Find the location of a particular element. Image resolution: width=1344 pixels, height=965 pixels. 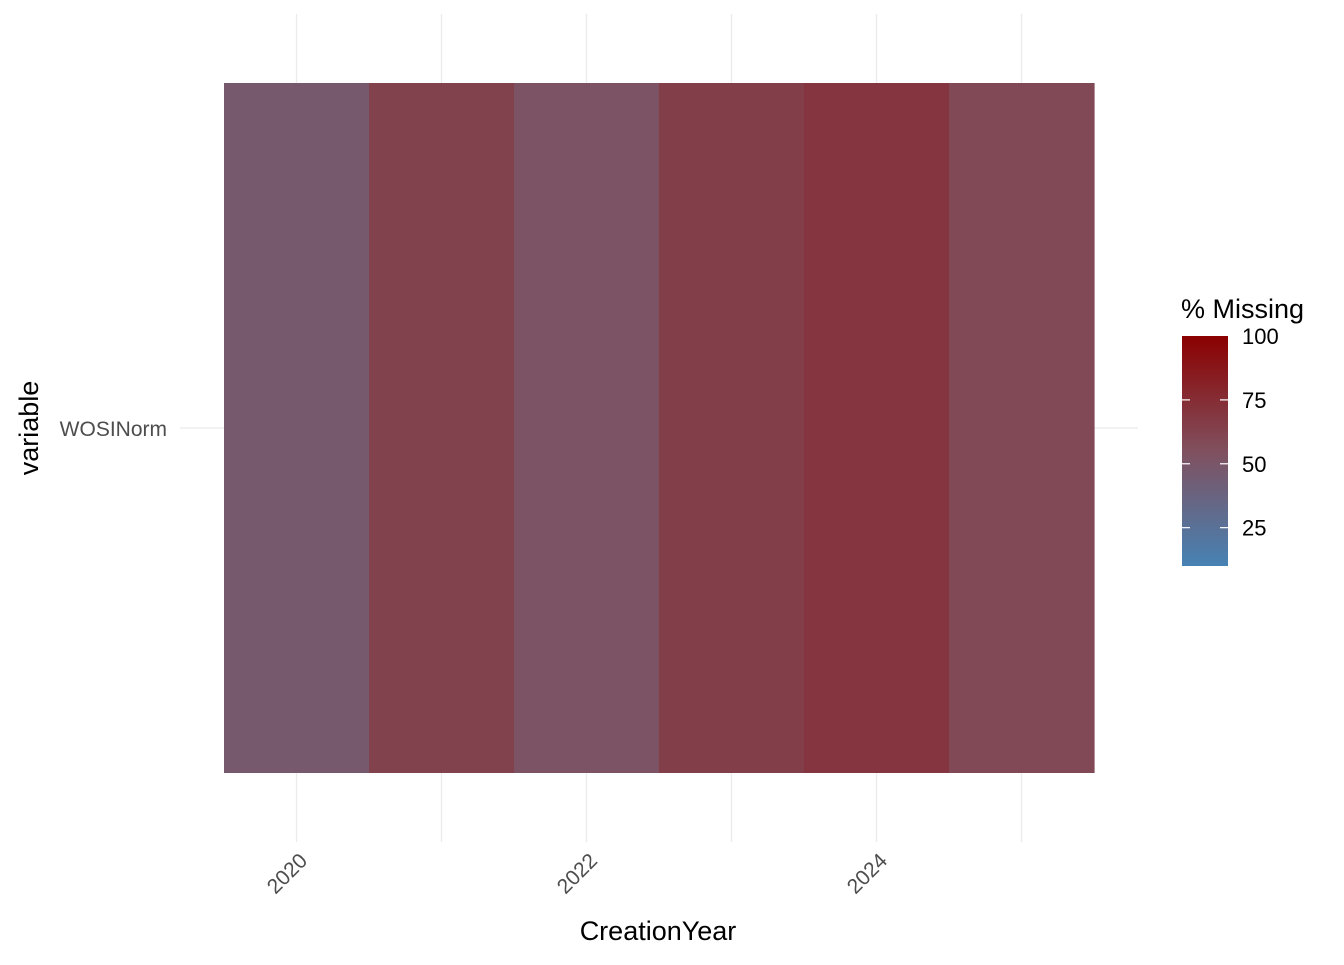

legend-colorbar is located at coordinates (1205, 451).